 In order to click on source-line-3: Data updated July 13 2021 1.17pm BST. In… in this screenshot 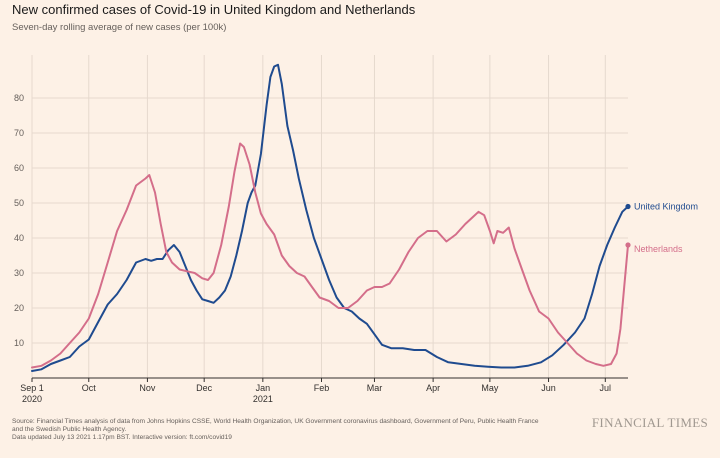, I will do `click(122, 438)`.